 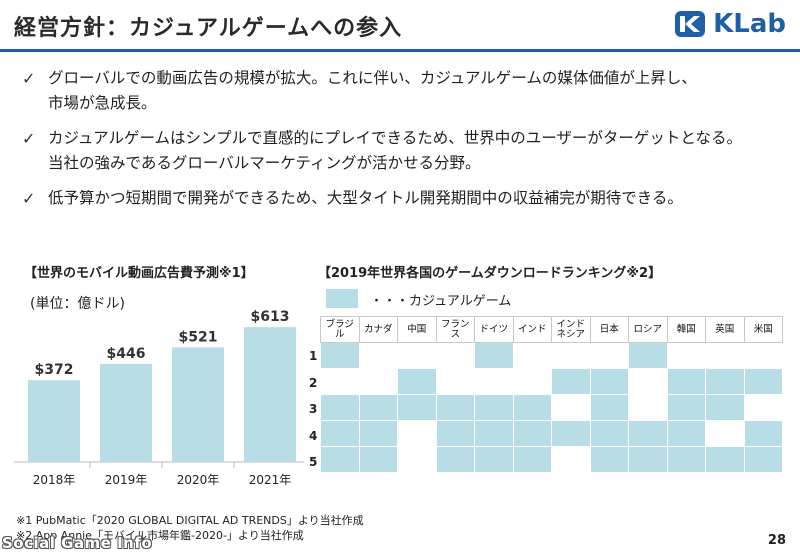 I want to click on country-header: ブラジル, so click(x=340, y=329).